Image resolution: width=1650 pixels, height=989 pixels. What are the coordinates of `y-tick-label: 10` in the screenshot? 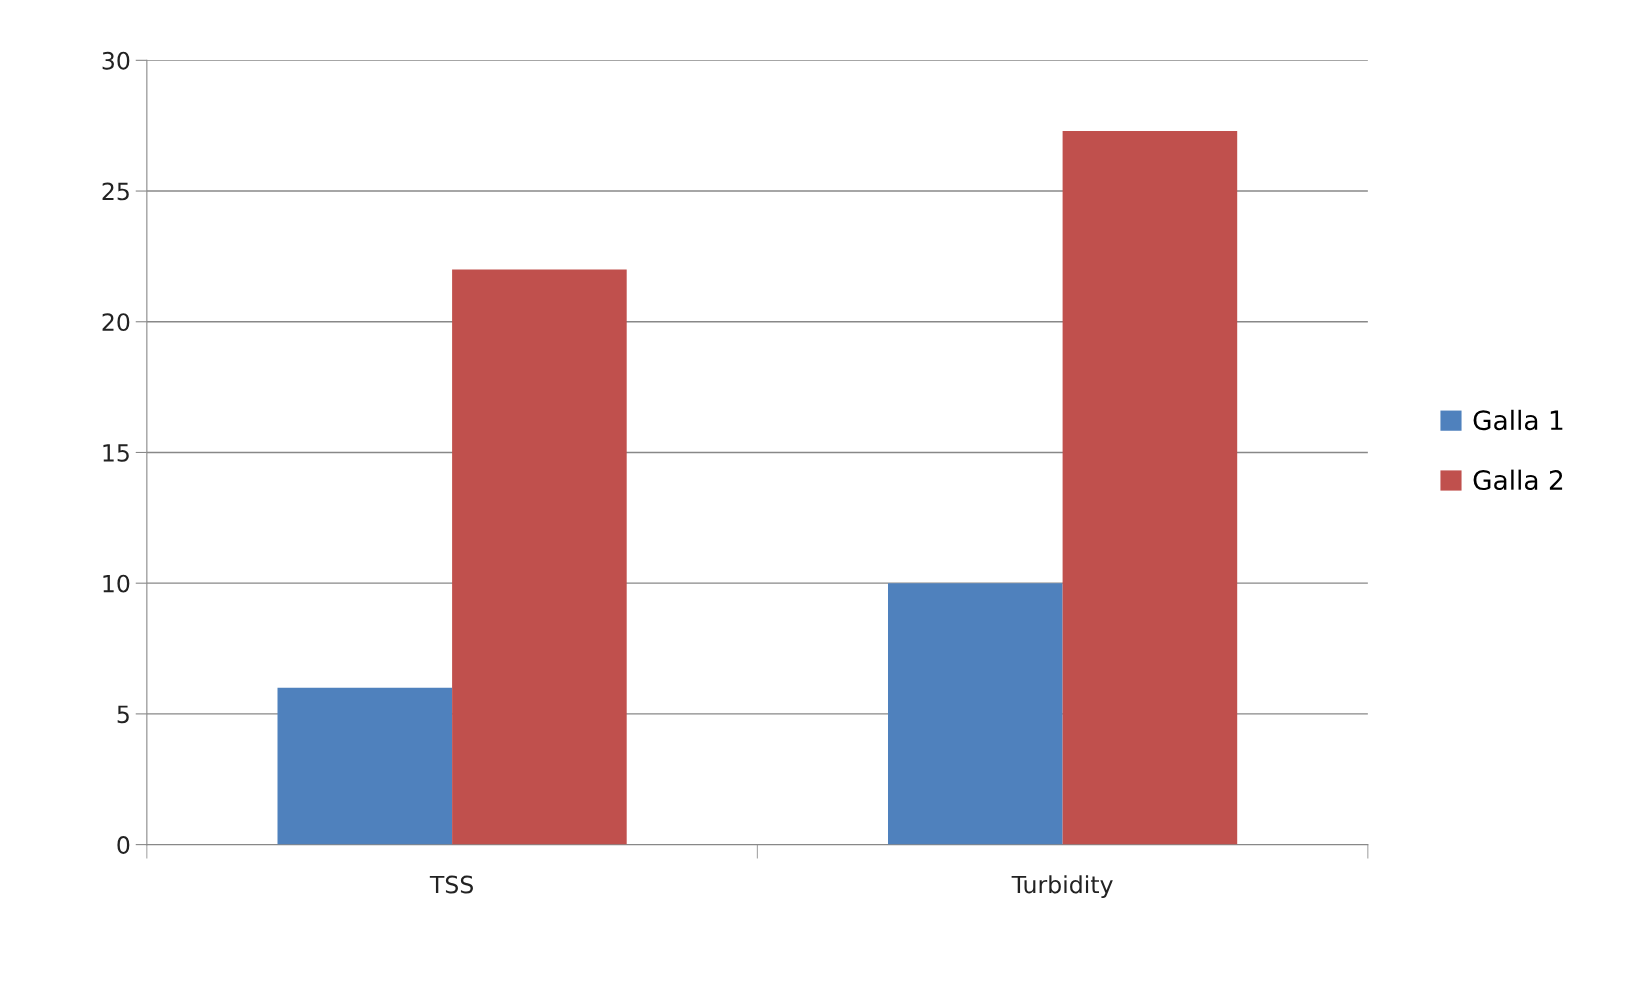 It's located at (116, 583).